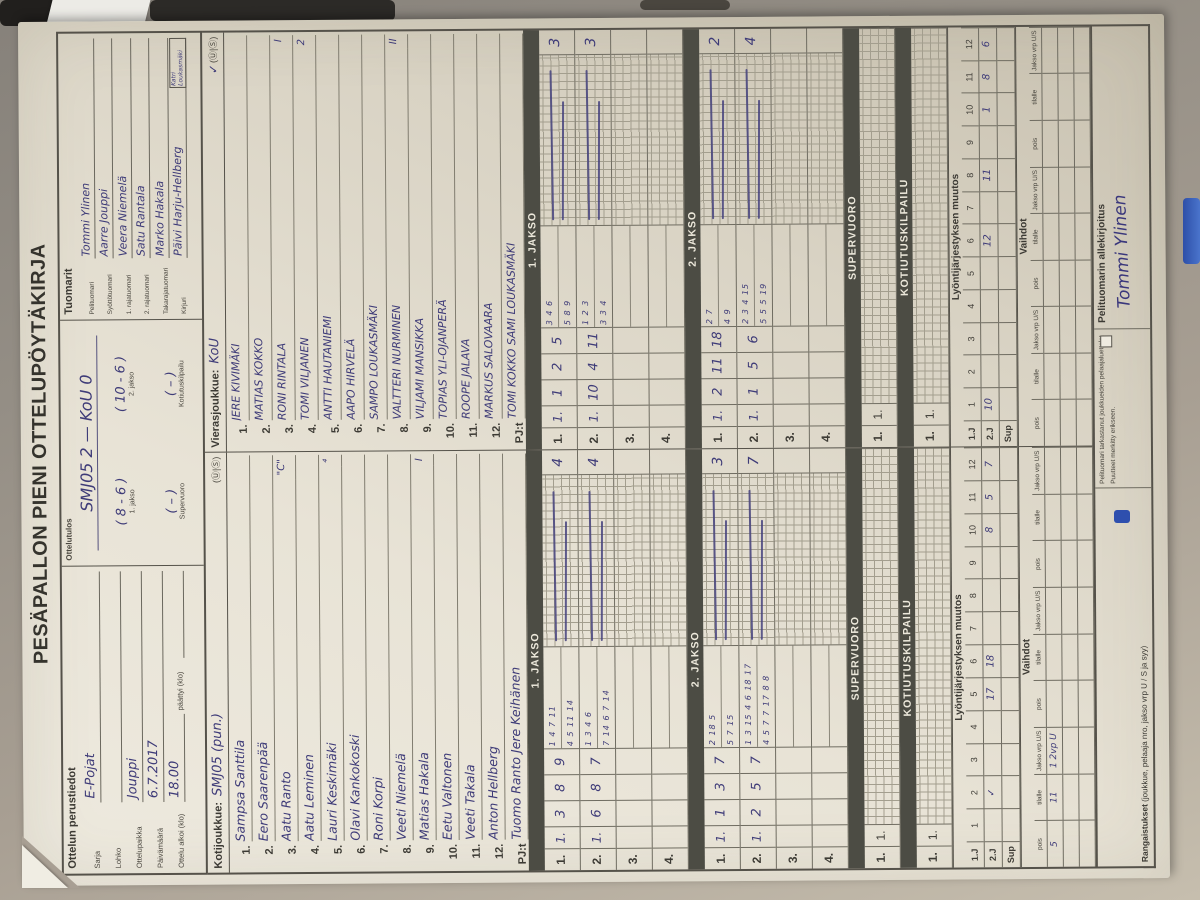  What do you see at coordinates (424, 460) in the screenshot?
I see `player-mark: I` at bounding box center [424, 460].